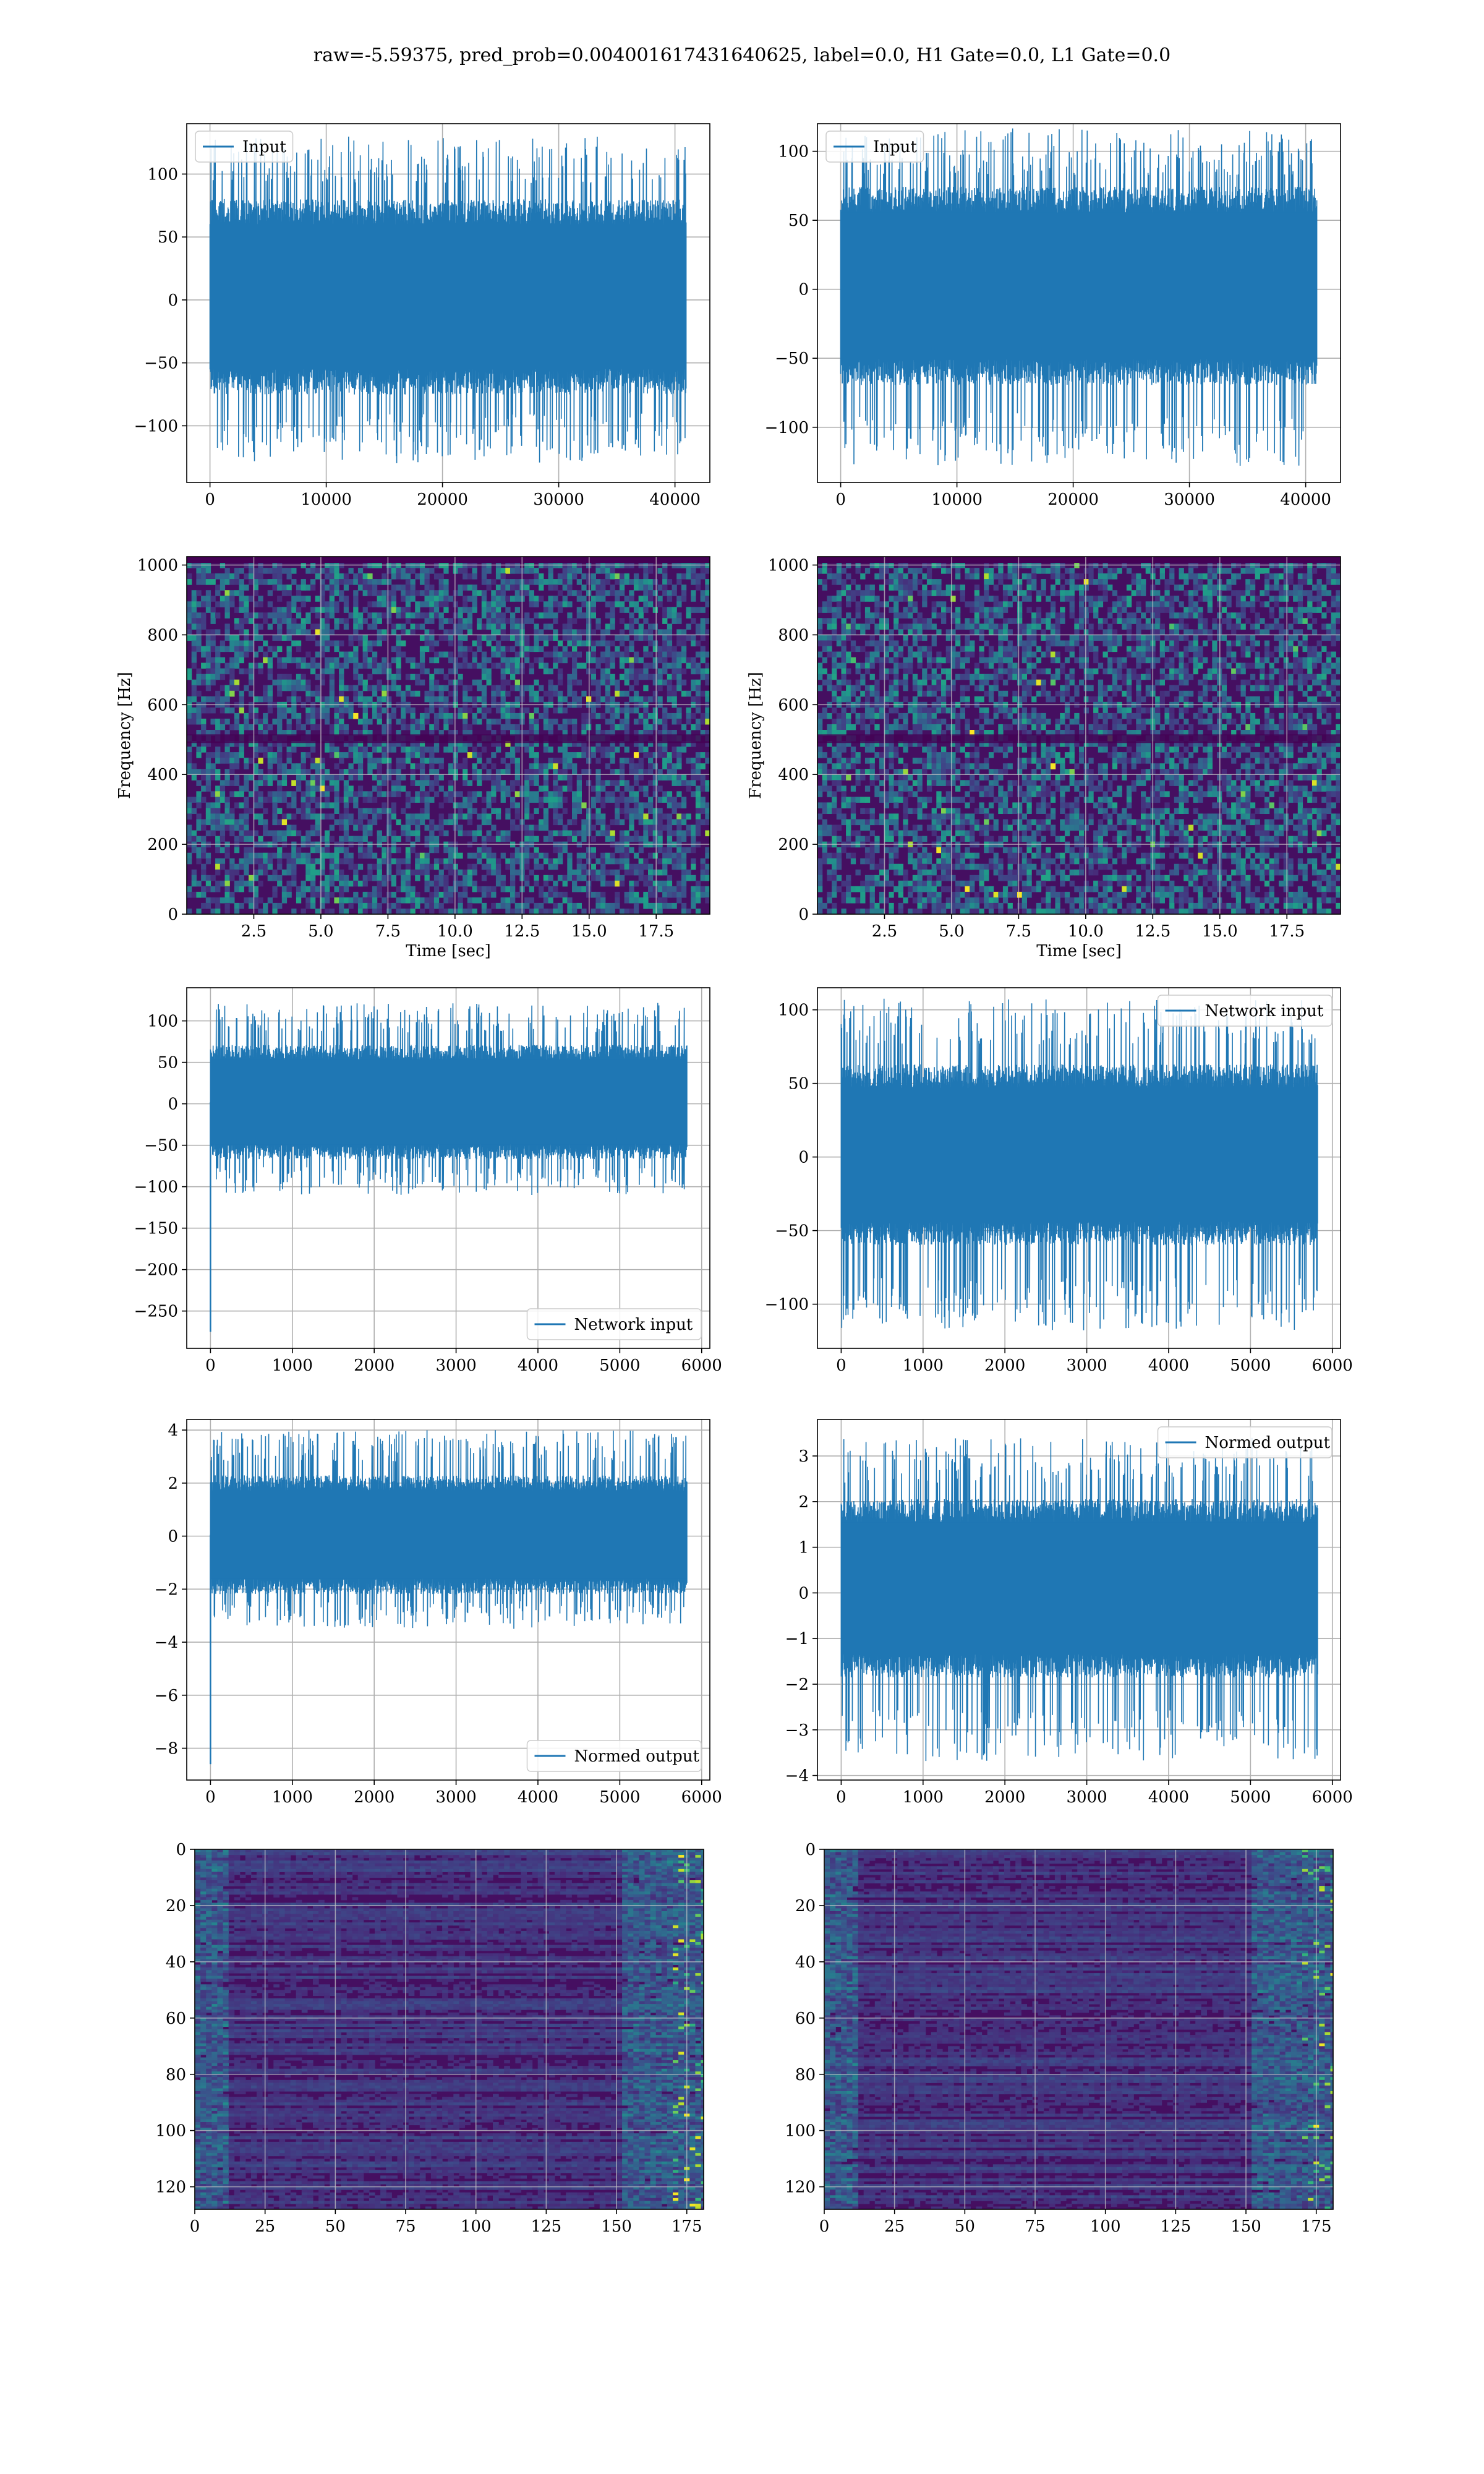 The image size is (1484, 2474). What do you see at coordinates (173, 1430) in the screenshot?
I see `y-tick-label: 4` at bounding box center [173, 1430].